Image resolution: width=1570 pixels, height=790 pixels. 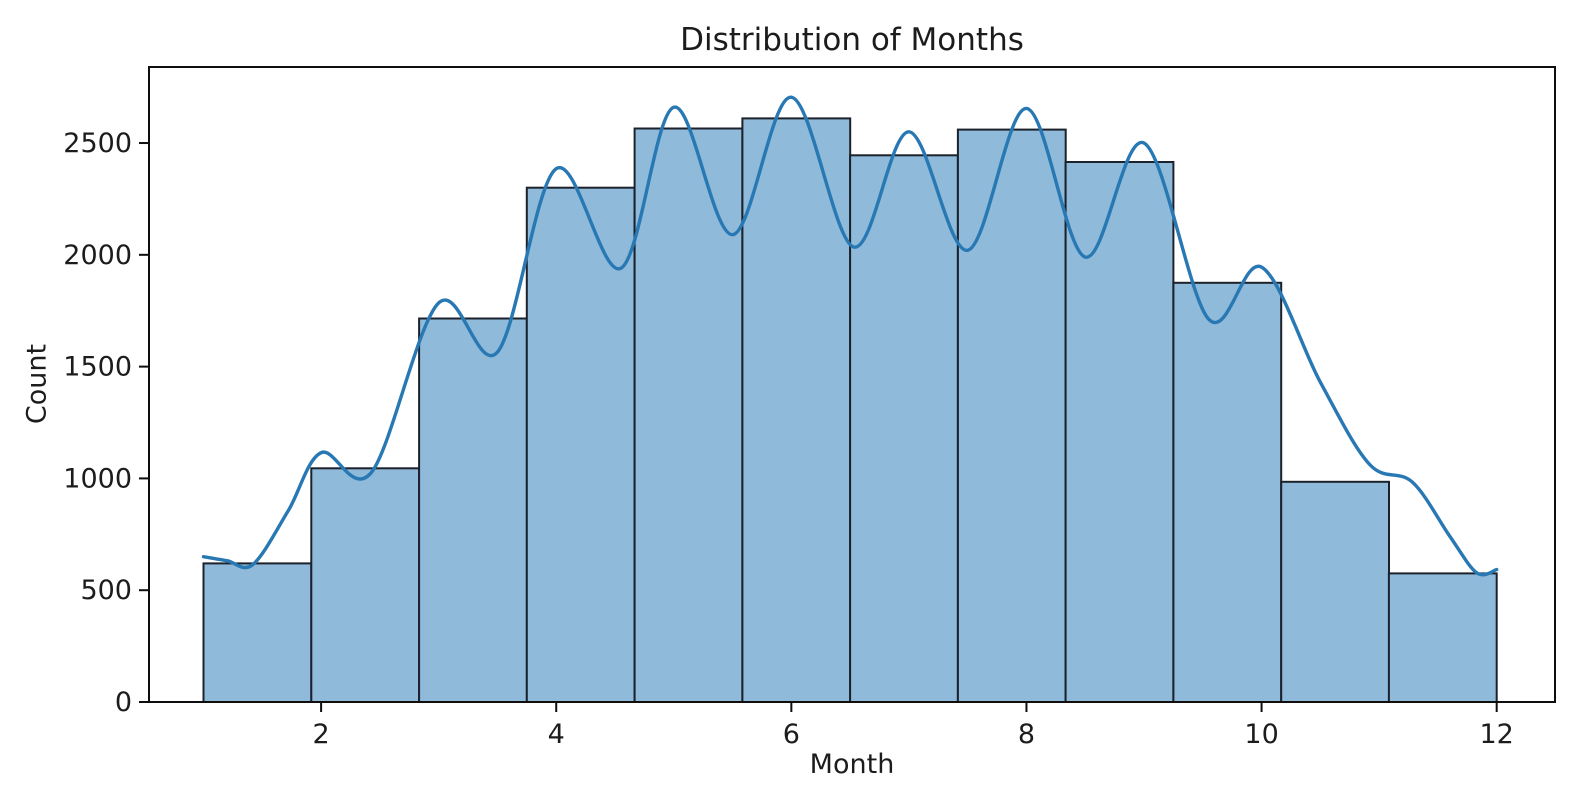 What do you see at coordinates (37, 384) in the screenshot?
I see `y-axis-label: Count` at bounding box center [37, 384].